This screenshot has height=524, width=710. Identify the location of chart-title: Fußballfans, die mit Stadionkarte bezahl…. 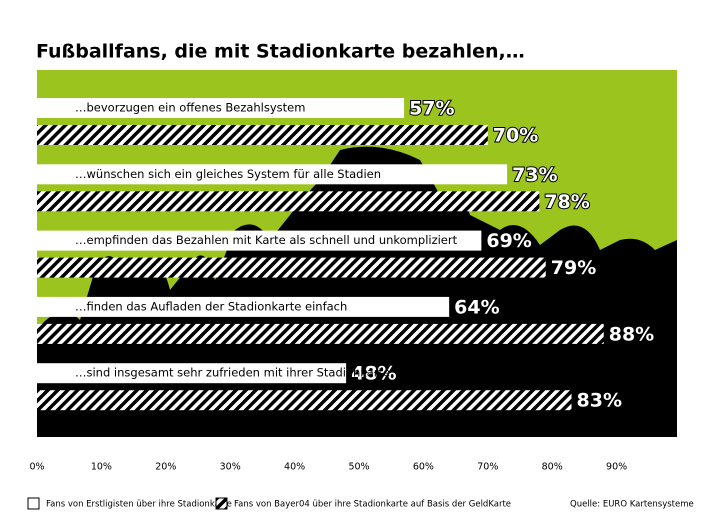
(280, 52).